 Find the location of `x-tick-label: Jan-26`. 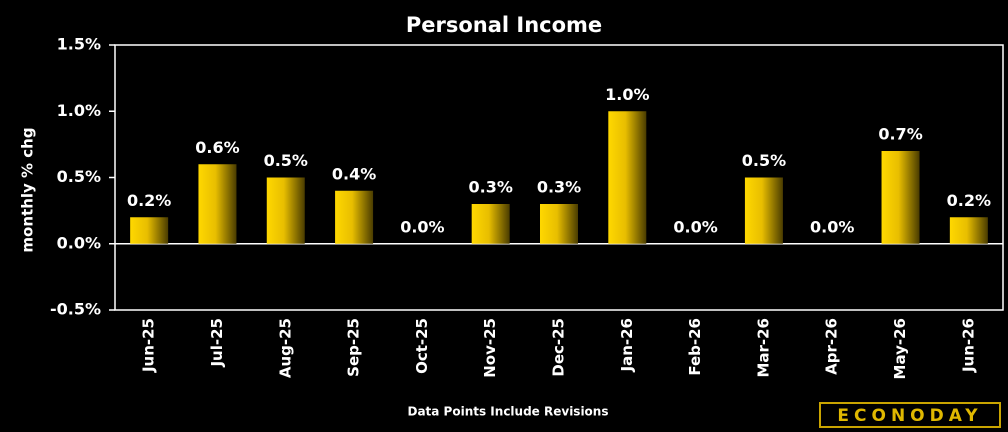

x-tick-label: Jan-26 is located at coordinates (627, 345).